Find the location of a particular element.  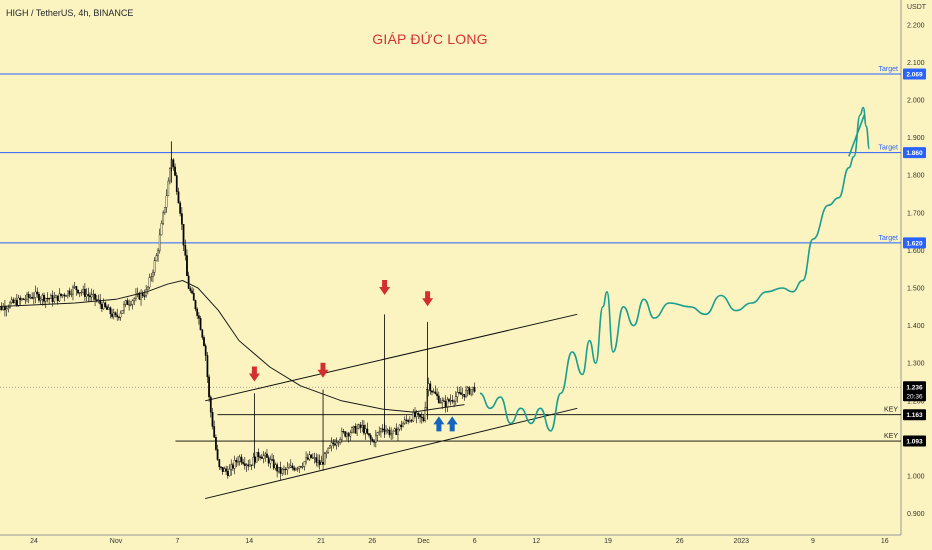

x-tick-label: 26 is located at coordinates (680, 541).